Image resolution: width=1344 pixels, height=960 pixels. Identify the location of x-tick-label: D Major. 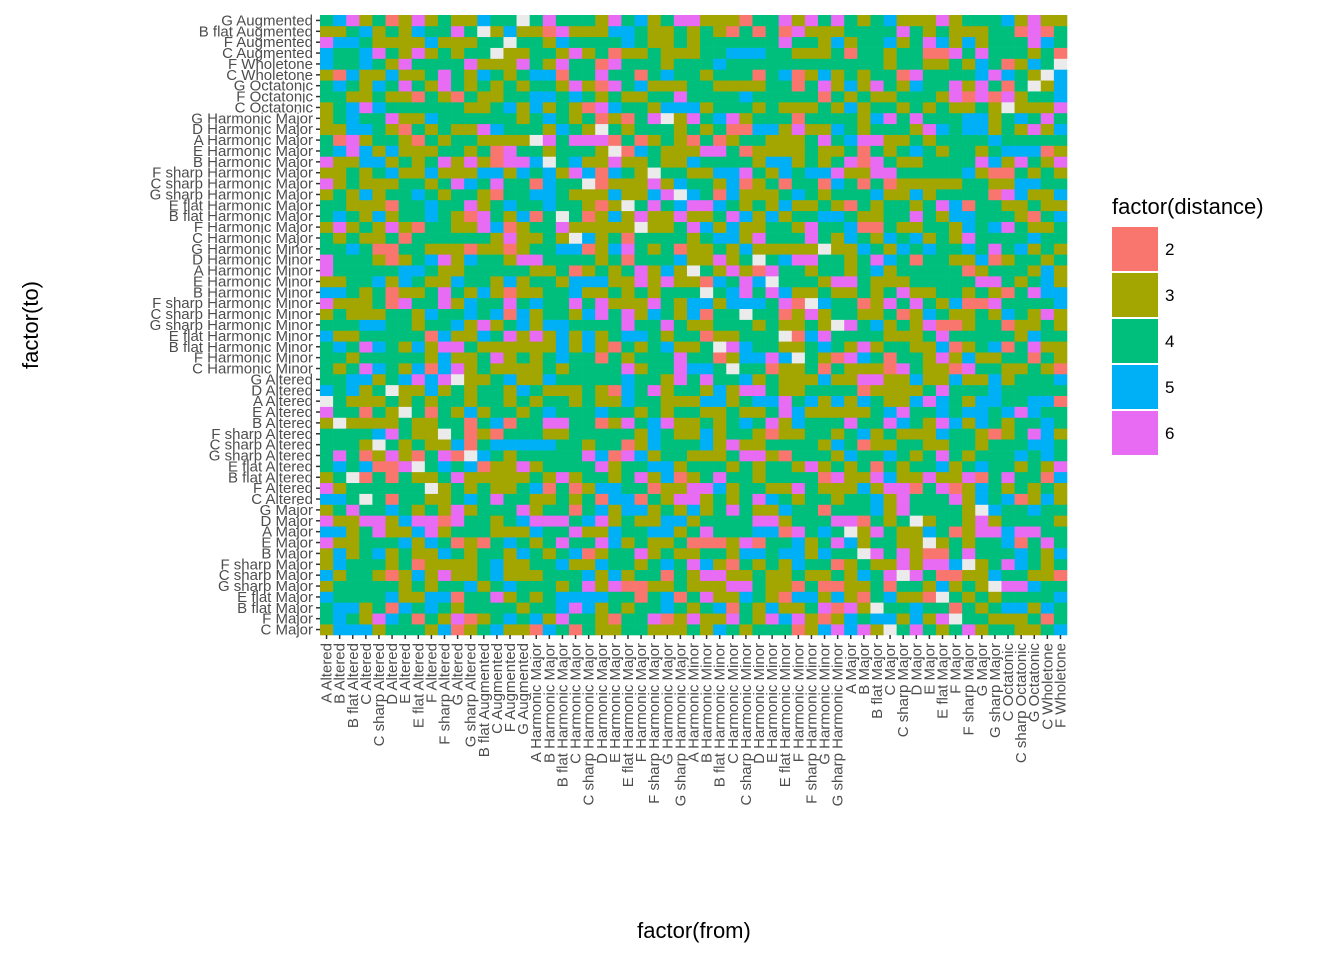
(916, 669).